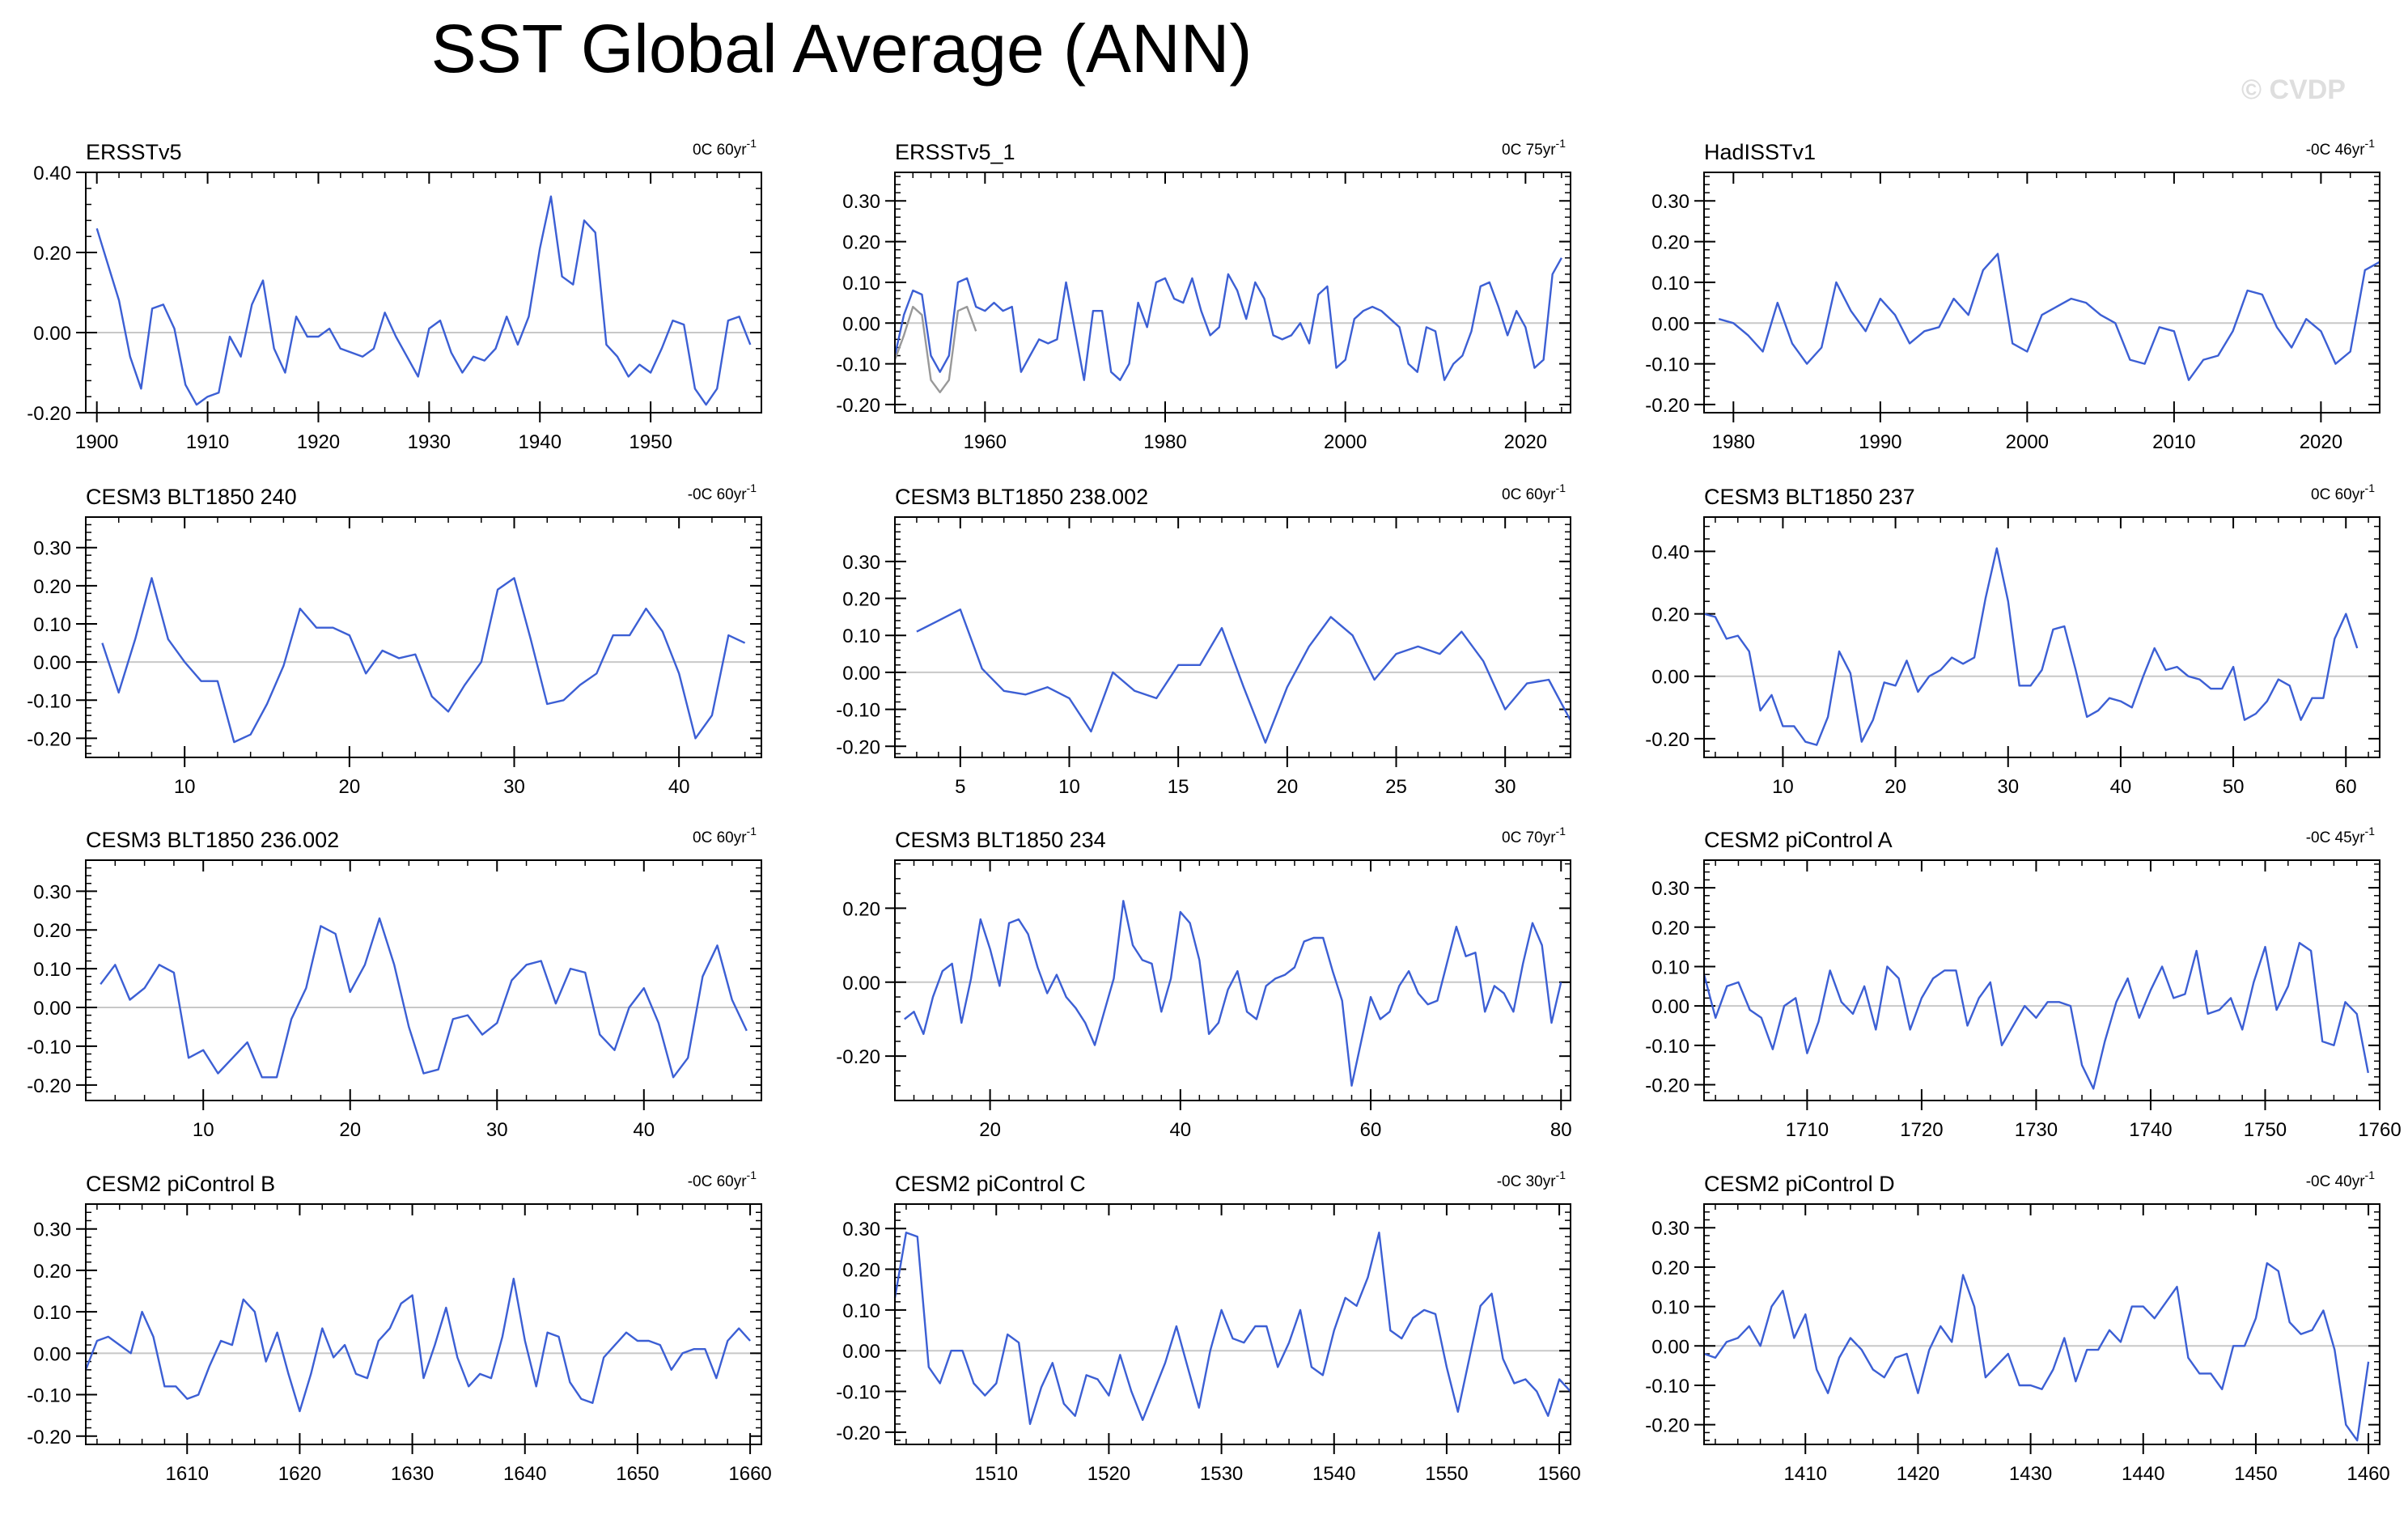 The image size is (2408, 1514). I want to click on x-tick-label: 1430, so click(2030, 1474).